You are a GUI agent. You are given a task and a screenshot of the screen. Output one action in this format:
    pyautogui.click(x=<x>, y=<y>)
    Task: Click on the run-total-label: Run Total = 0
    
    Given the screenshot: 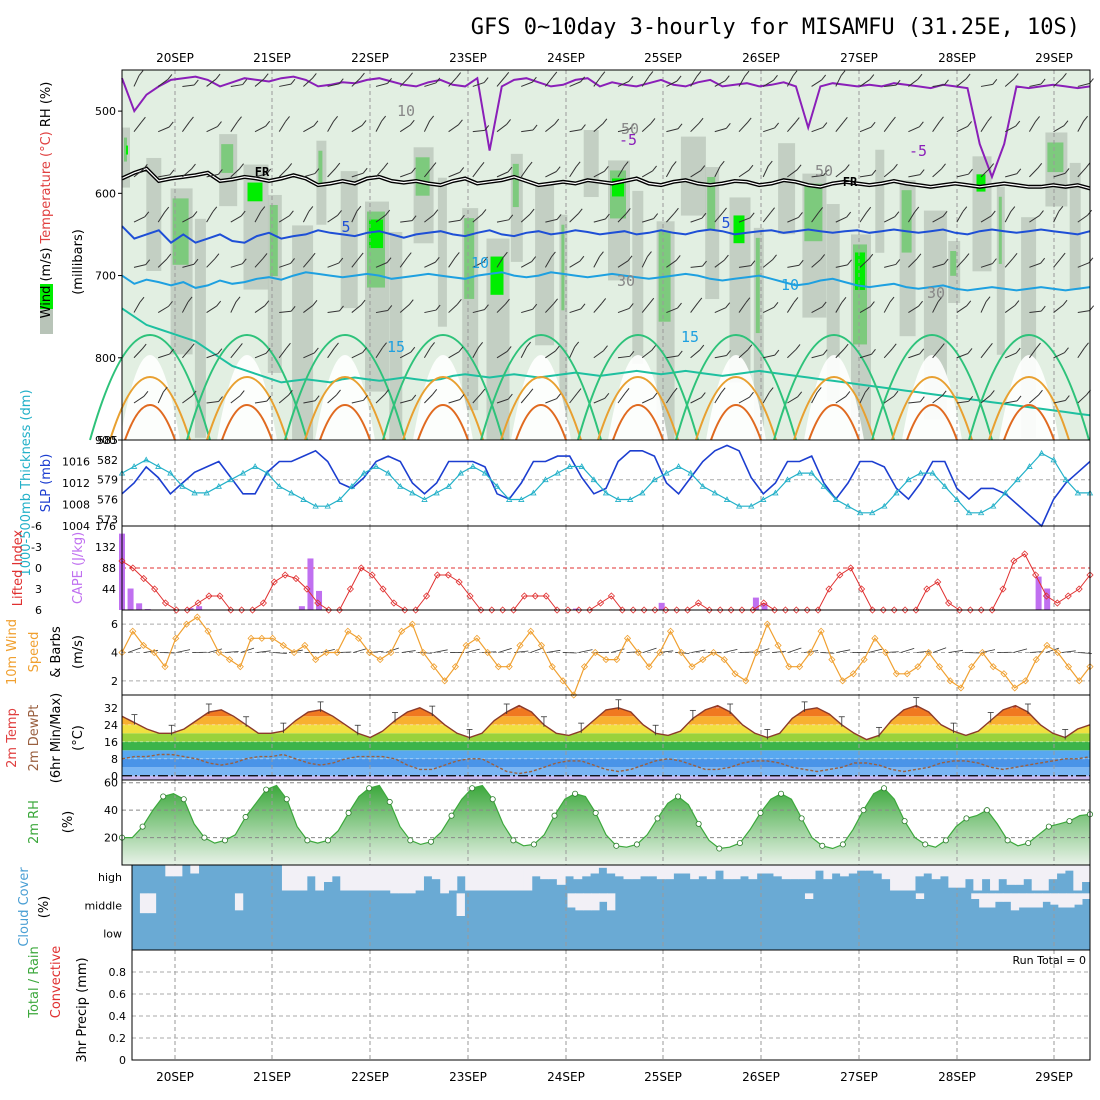 What is the action you would take?
    pyautogui.click(x=1050, y=960)
    